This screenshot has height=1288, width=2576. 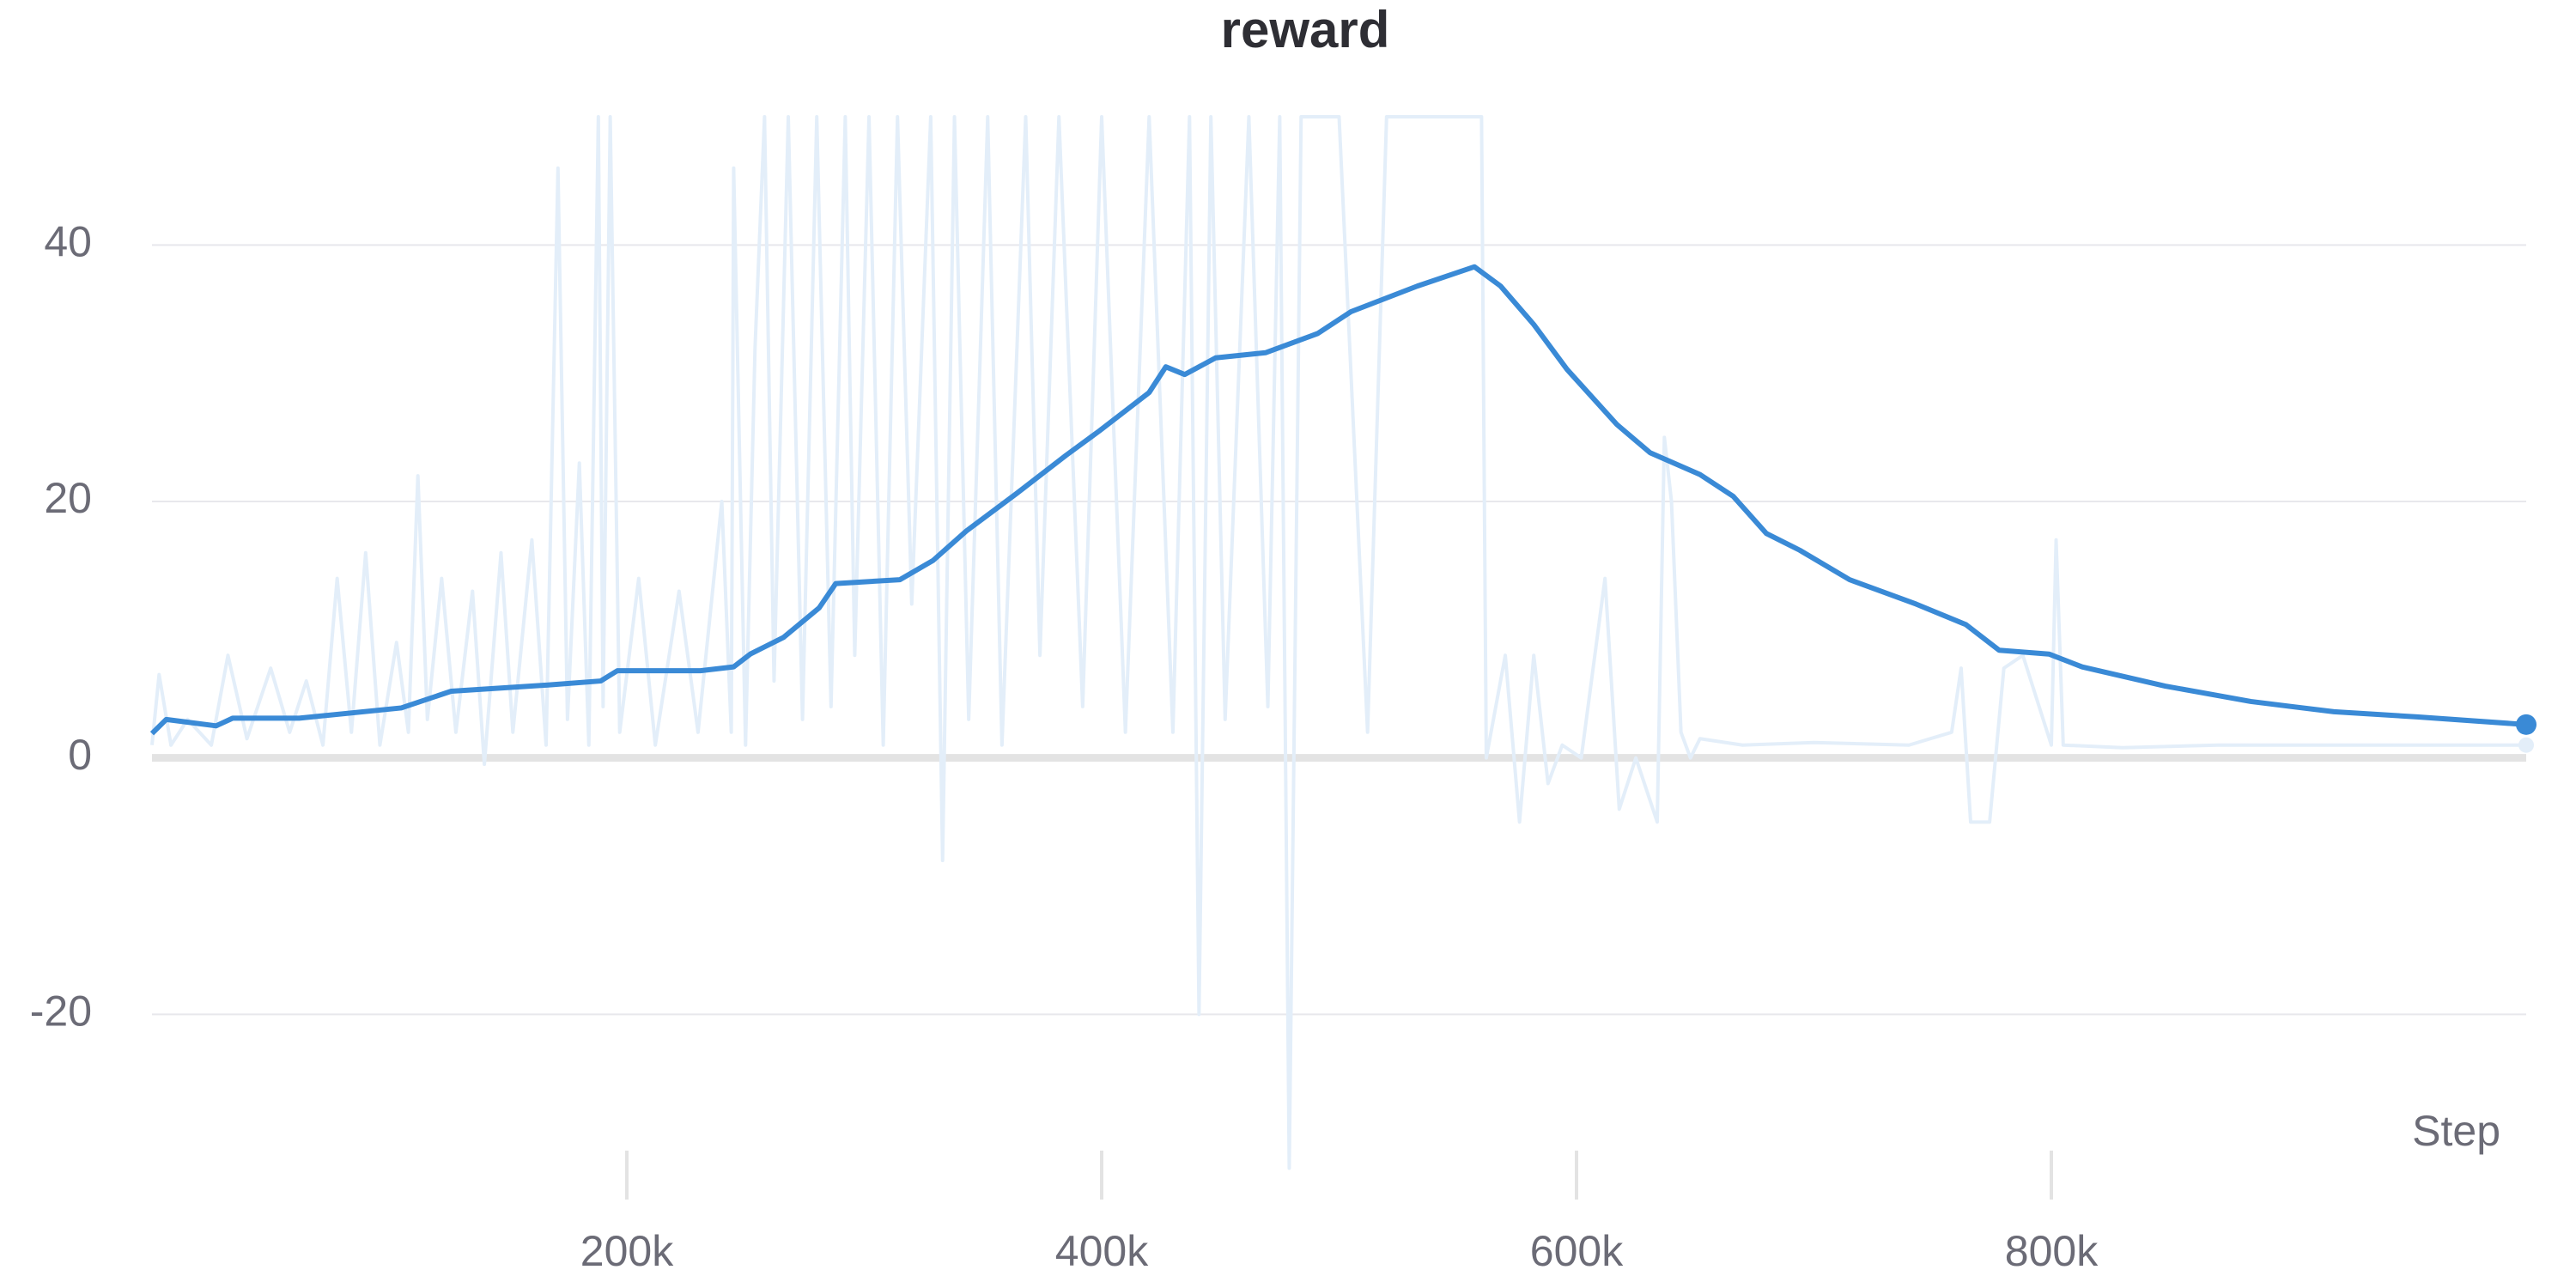 What do you see at coordinates (2052, 1251) in the screenshot?
I see `x-tick-label: 800k` at bounding box center [2052, 1251].